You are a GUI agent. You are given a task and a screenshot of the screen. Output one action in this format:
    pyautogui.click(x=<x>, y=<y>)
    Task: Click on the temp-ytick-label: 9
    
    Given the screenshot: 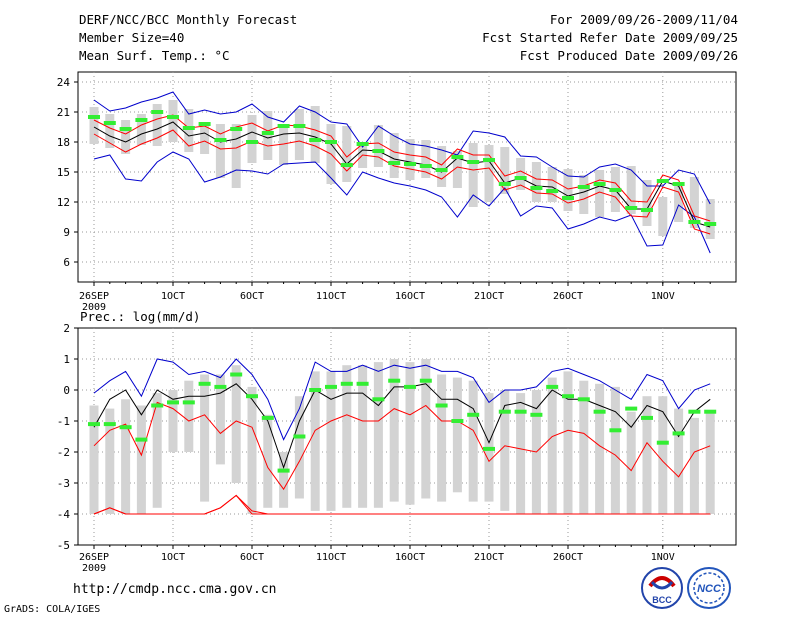 What is the action you would take?
    pyautogui.click(x=66, y=232)
    